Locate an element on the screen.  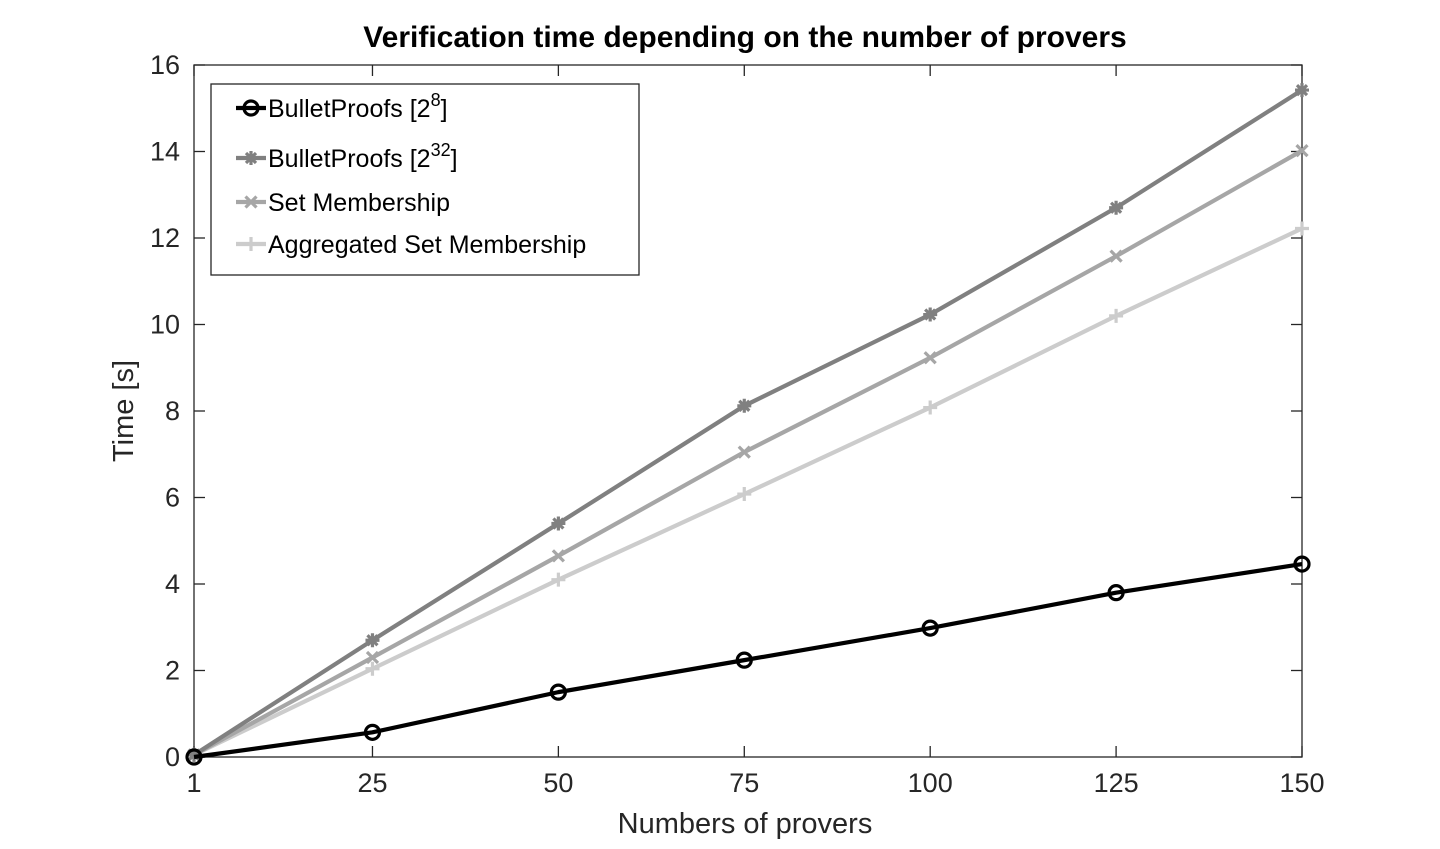
y-tick-label: 14 is located at coordinates (165, 152).